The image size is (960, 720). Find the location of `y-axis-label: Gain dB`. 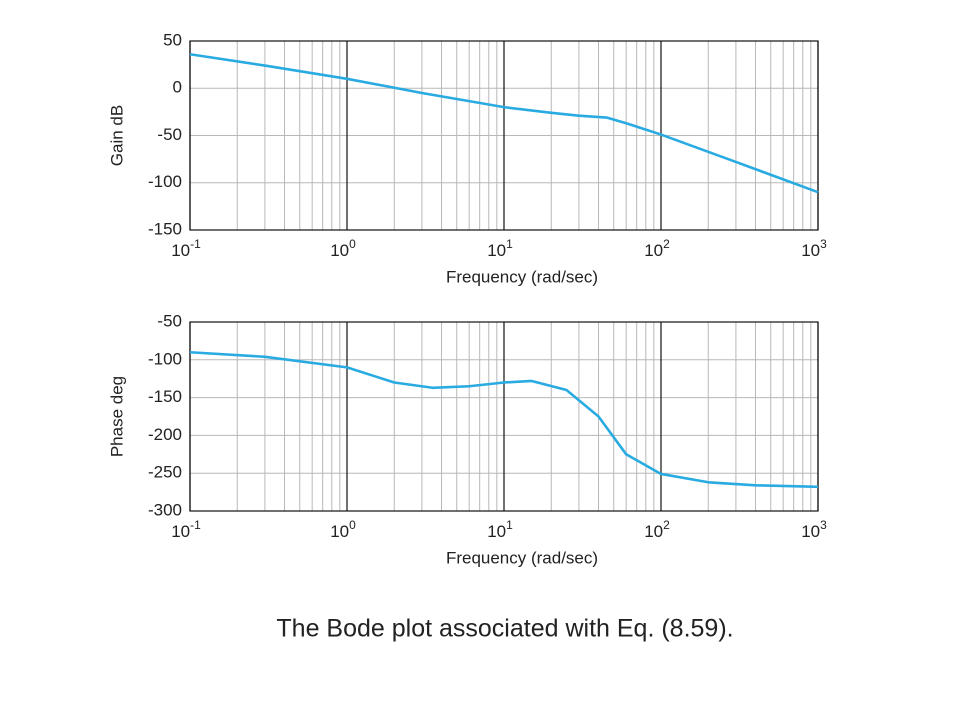

y-axis-label: Gain dB is located at coordinates (116, 135).